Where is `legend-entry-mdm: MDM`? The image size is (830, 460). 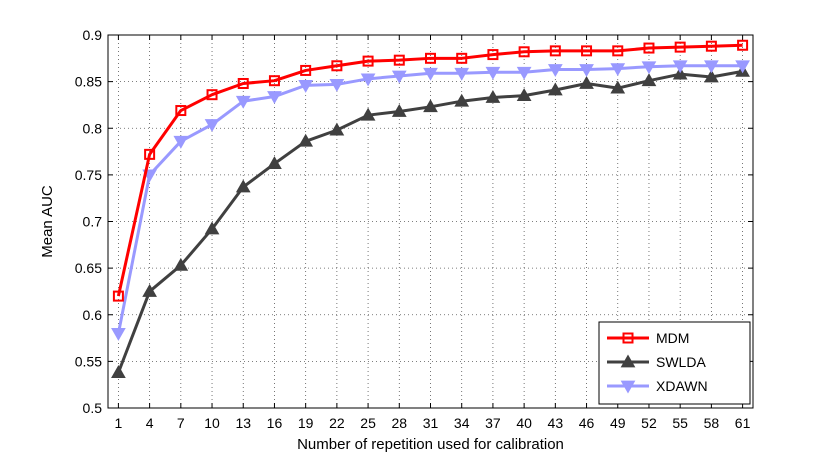 legend-entry-mdm: MDM is located at coordinates (648, 338).